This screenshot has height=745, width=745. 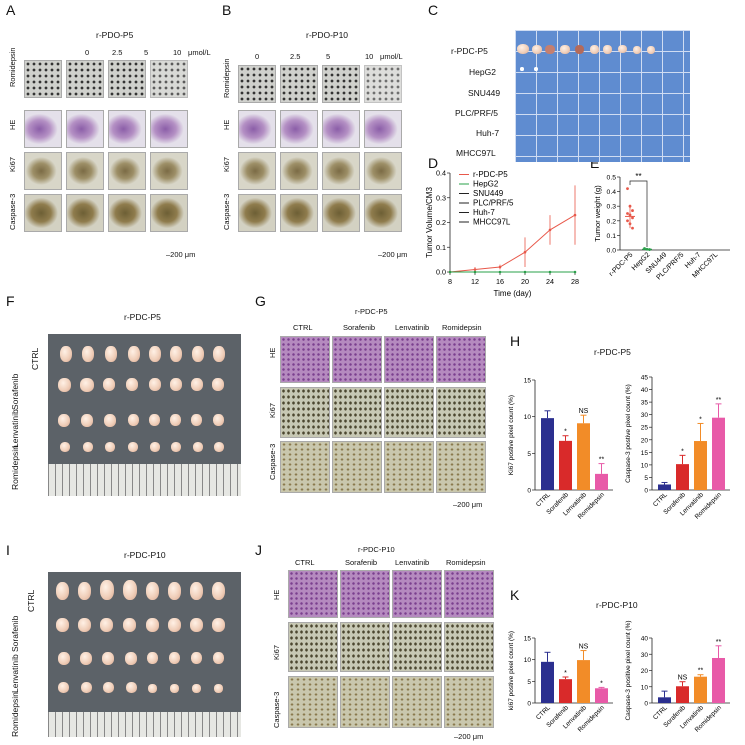 I want to click on y-tick-label: 0.5, so click(x=612, y=178).